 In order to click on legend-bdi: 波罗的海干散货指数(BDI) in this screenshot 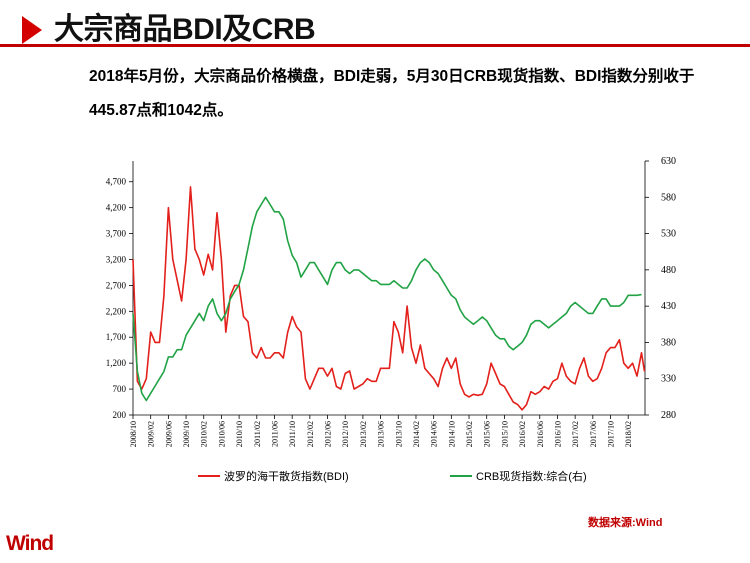, I will do `click(273, 476)`.